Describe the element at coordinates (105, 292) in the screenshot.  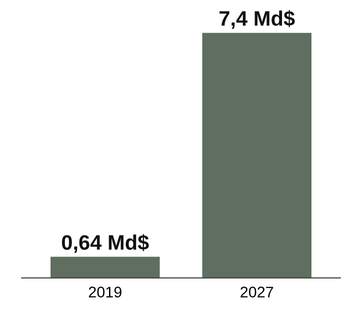
I see `x-tick-label: 2019` at that location.